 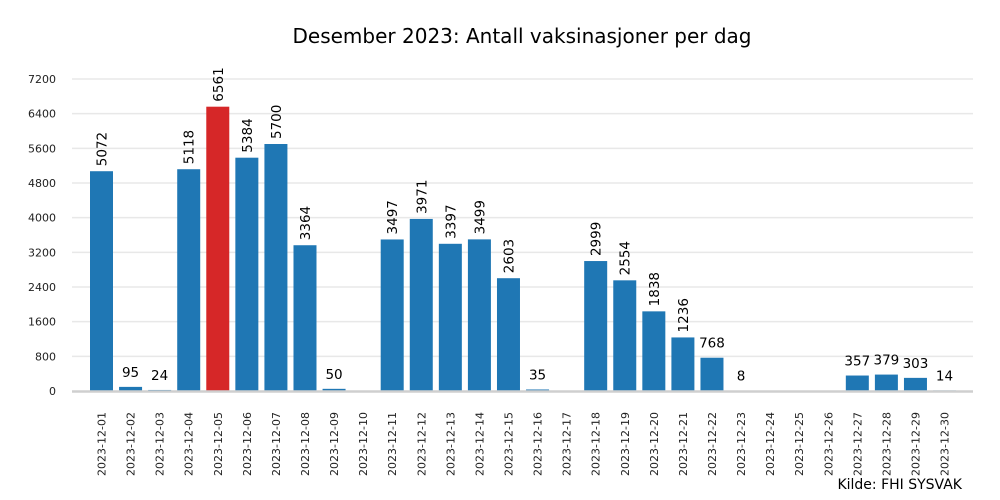 I want to click on value-label: 3497, so click(x=393, y=217).